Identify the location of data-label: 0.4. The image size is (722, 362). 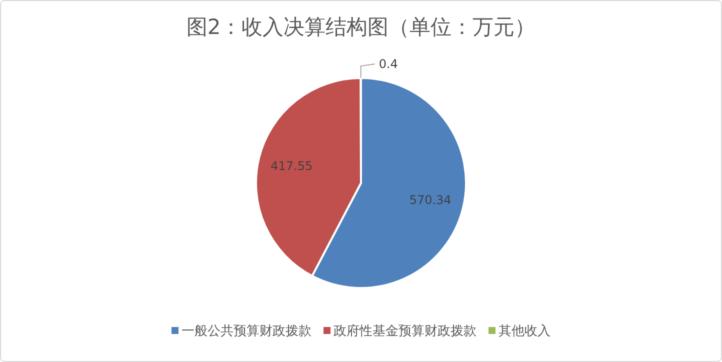
(388, 64).